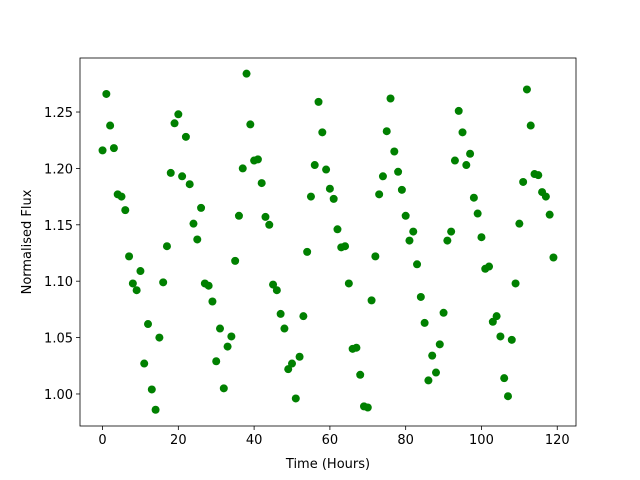 The width and height of the screenshot is (640, 480). Describe the element at coordinates (58, 395) in the screenshot. I see `y-tick-label: 1.00` at that location.